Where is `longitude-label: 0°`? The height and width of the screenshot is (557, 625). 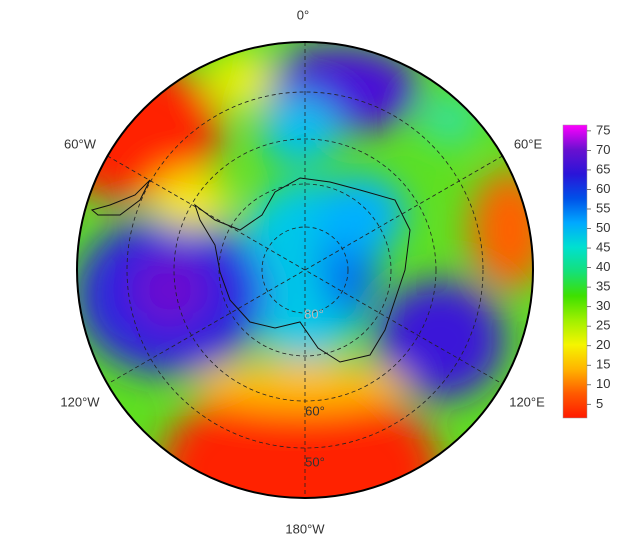
longitude-label: 0° is located at coordinates (303, 14).